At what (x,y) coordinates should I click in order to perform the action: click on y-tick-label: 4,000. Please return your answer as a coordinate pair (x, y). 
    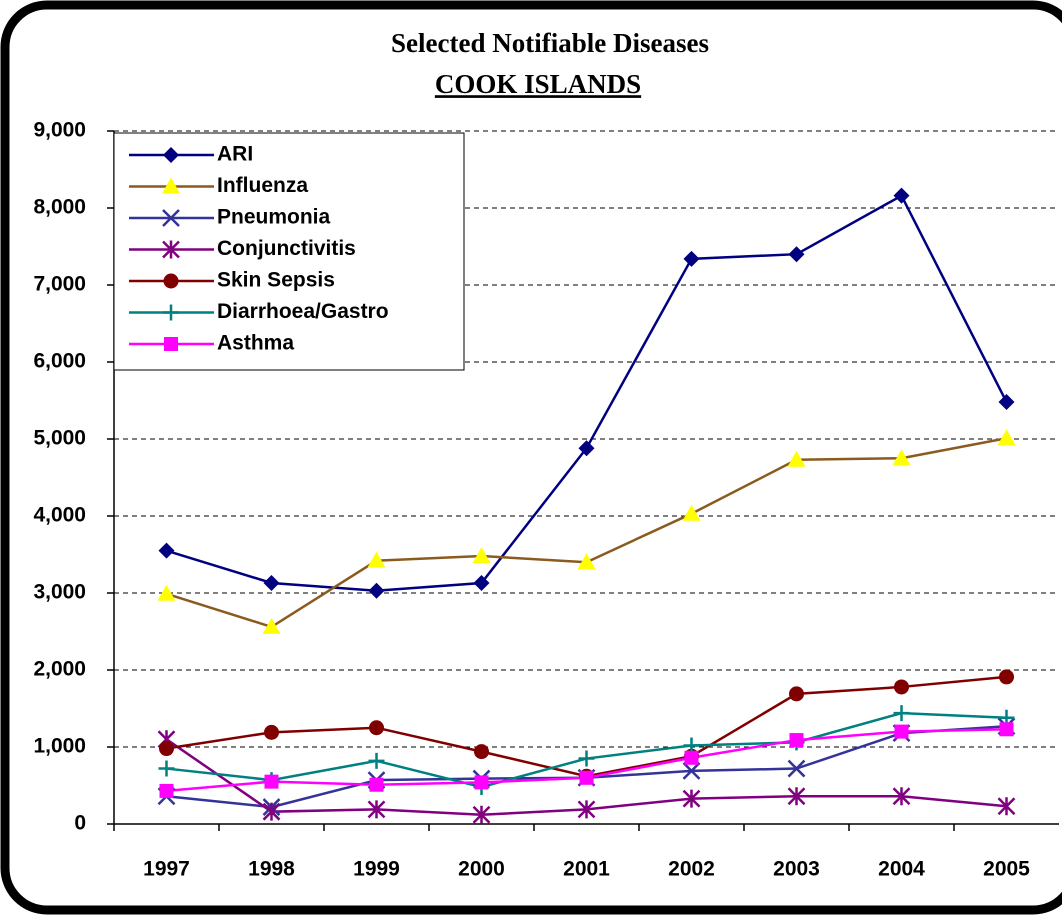
    Looking at the image, I should click on (59, 515).